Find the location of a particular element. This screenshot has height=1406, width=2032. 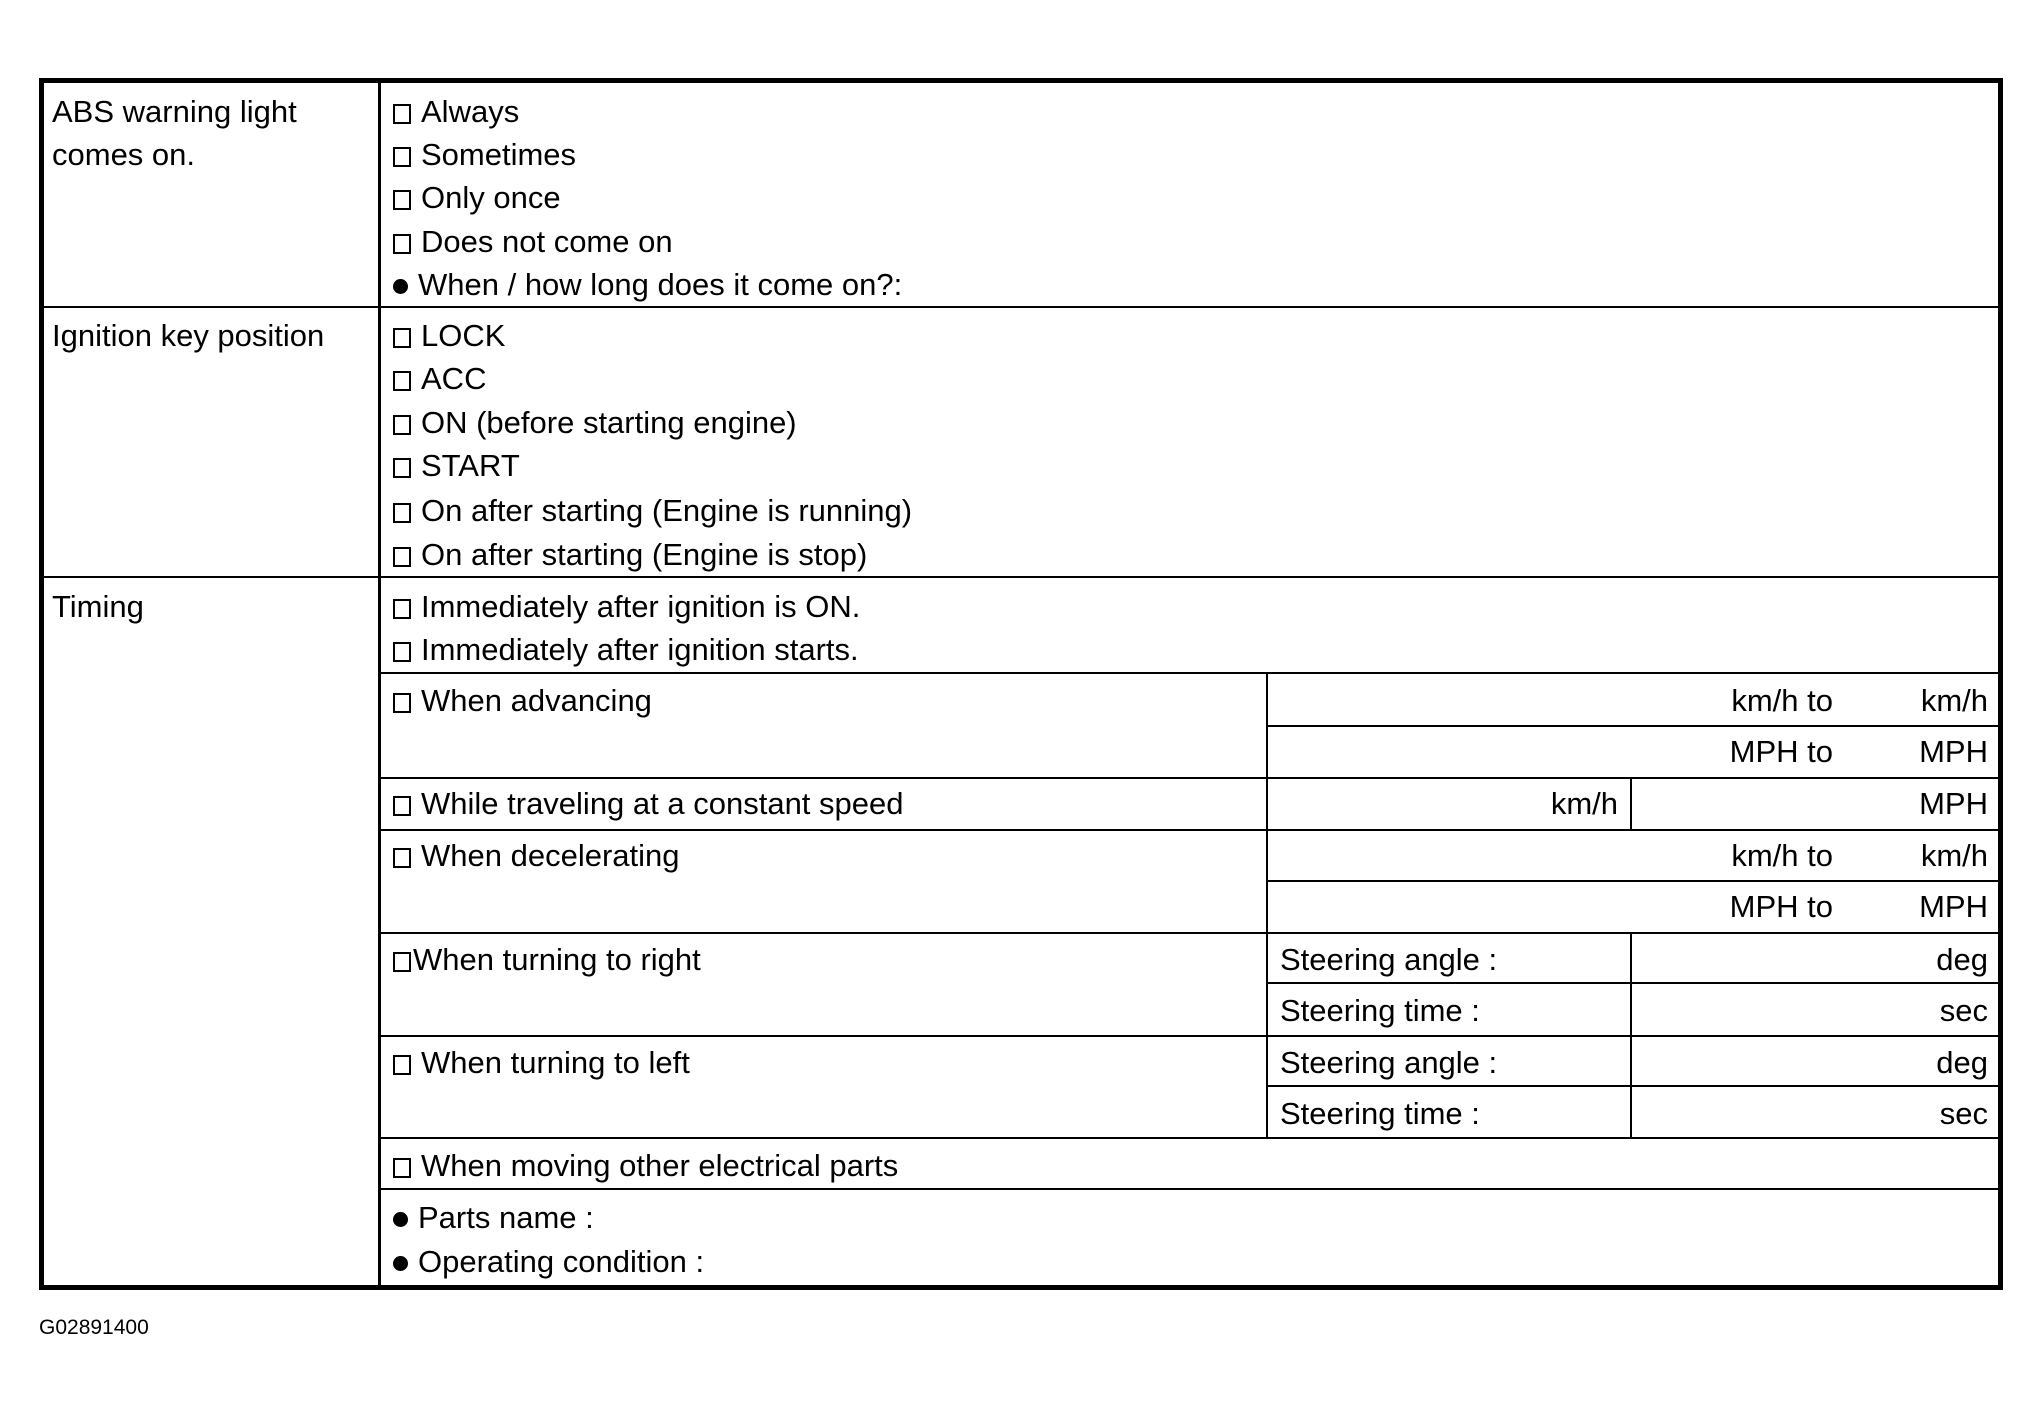

checkbox-turning-left: When turning to left is located at coordinates (541, 1063).